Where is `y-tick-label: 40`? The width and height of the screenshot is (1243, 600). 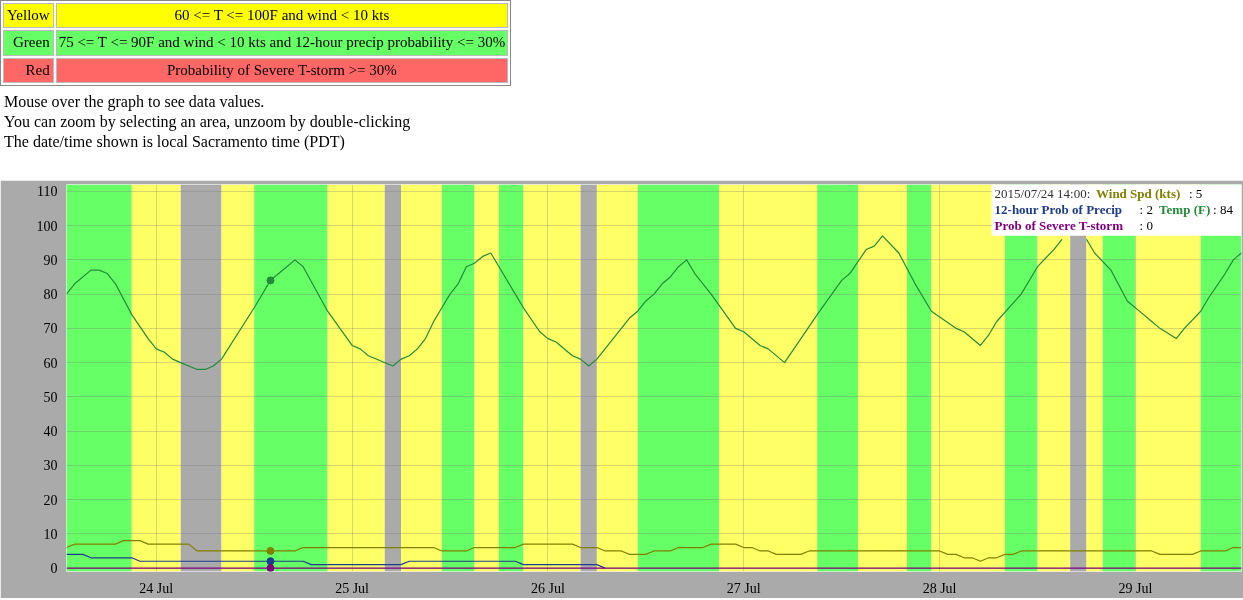
y-tick-label: 40 is located at coordinates (50, 432).